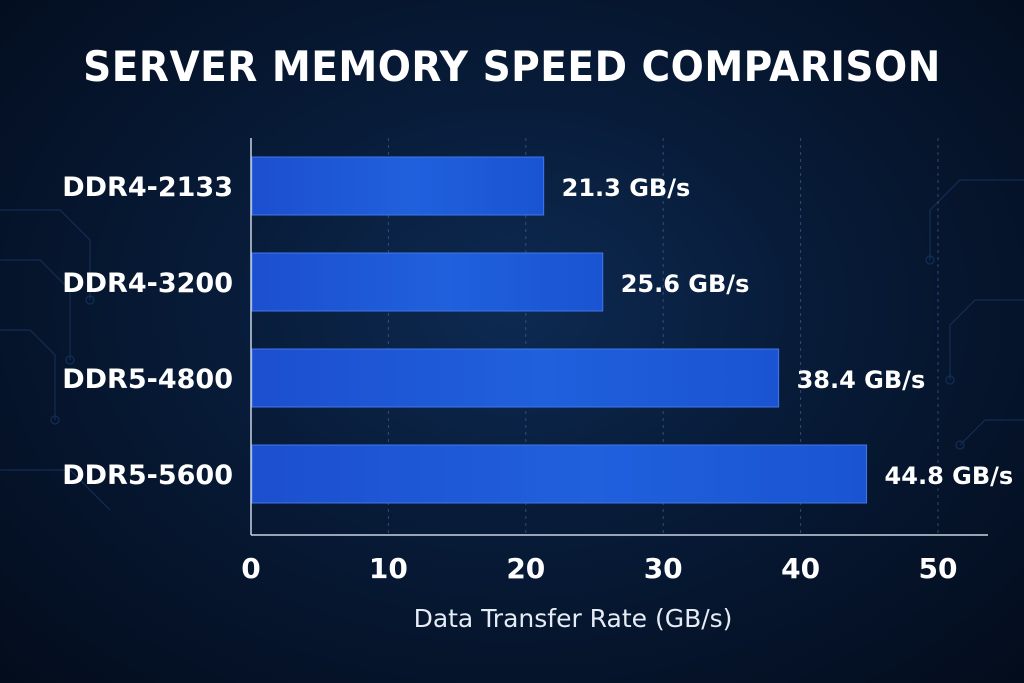 Image resolution: width=1024 pixels, height=683 pixels. I want to click on x-axis-label: Data Transfer Rate (GB/s), so click(573, 618).